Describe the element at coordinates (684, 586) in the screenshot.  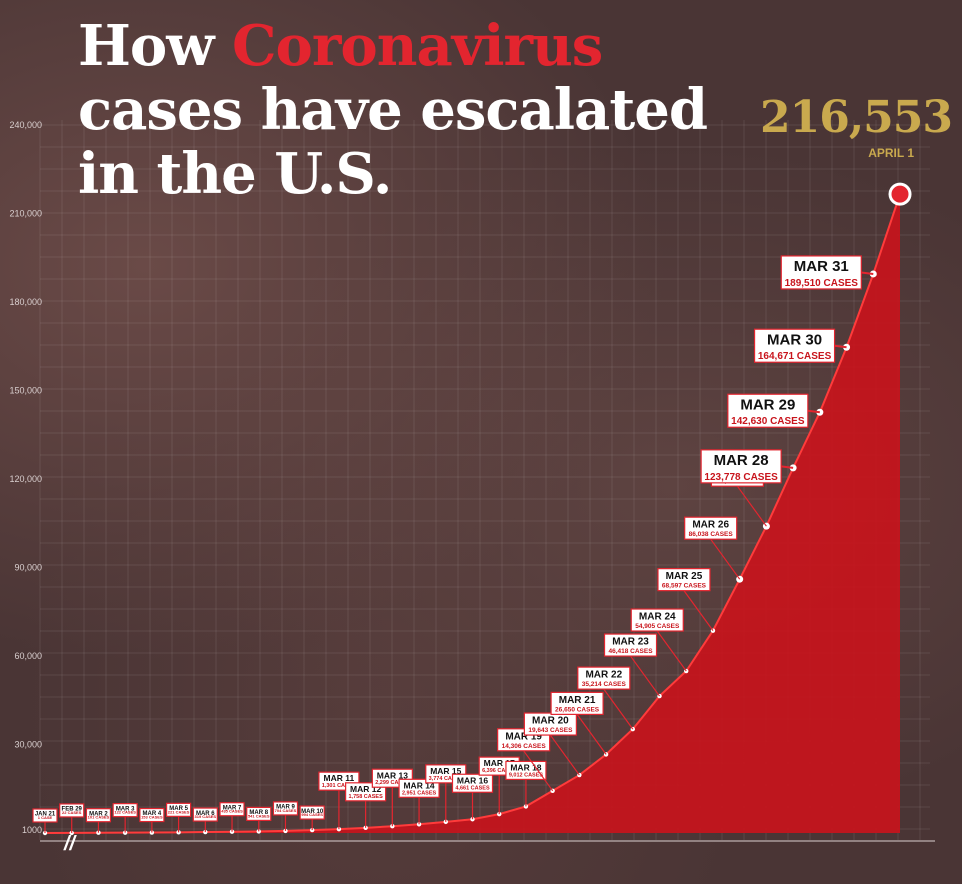
I see `callout-value: 68,597 CASES` at that location.